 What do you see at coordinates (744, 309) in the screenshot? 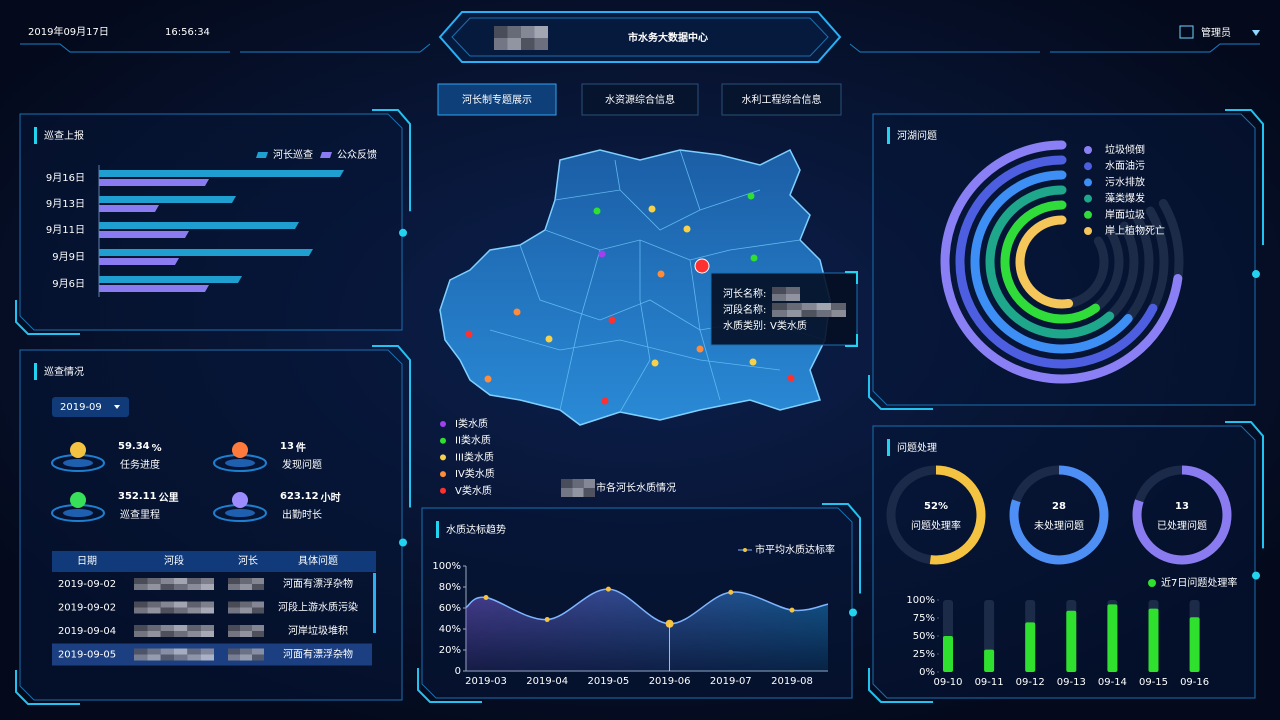
I see `tooltip-field: 河段名称:` at bounding box center [744, 309].